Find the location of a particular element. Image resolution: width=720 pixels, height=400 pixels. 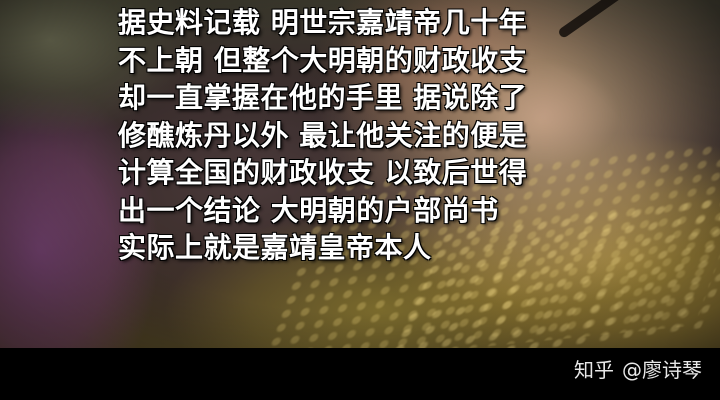

subtitle-line: 却一直掌握在他的手里 据说除了 is located at coordinates (323, 97).